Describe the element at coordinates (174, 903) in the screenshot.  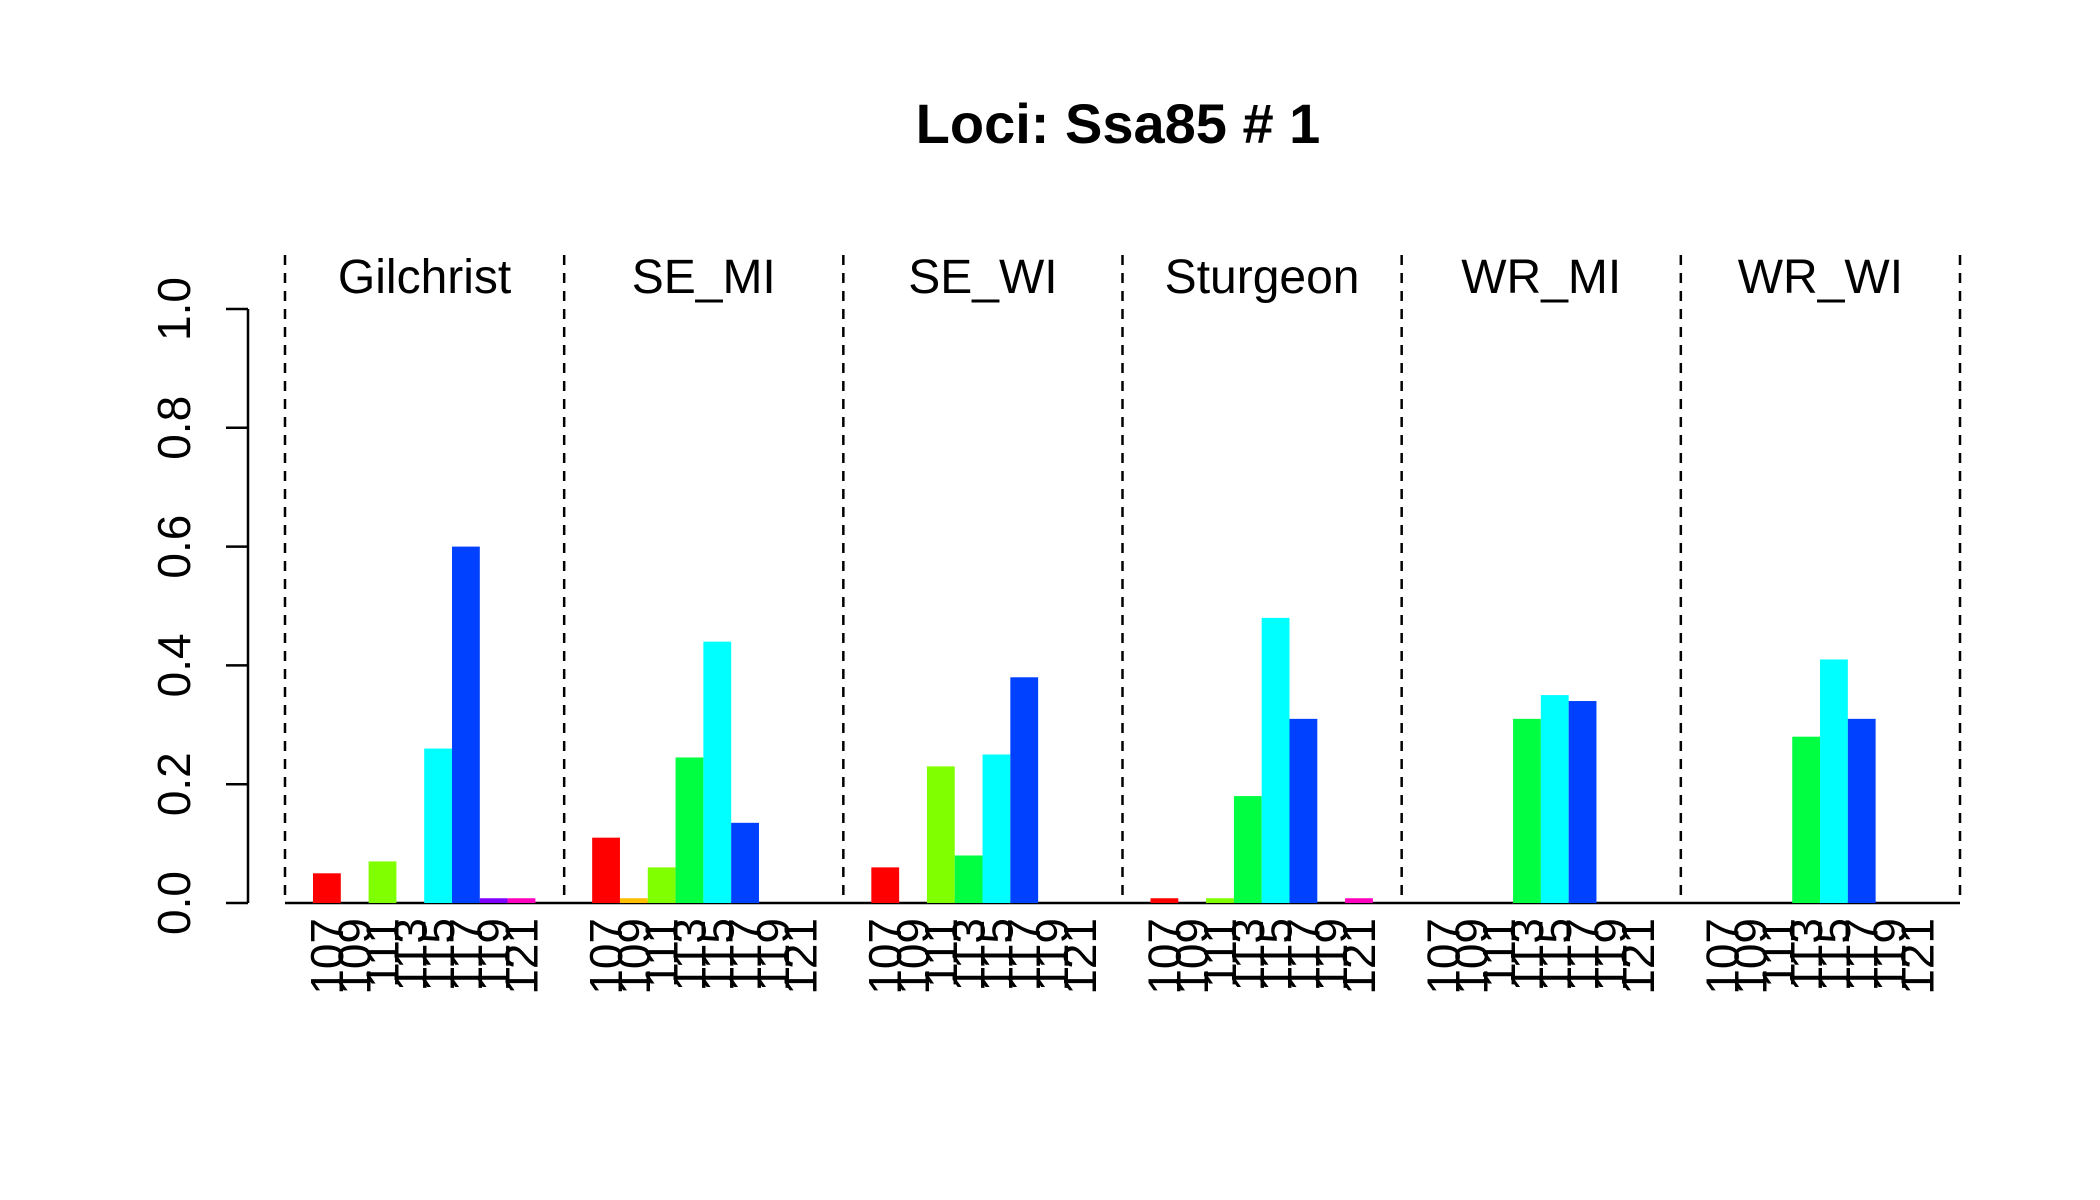
I see `y-tick-label: 0.0` at that location.